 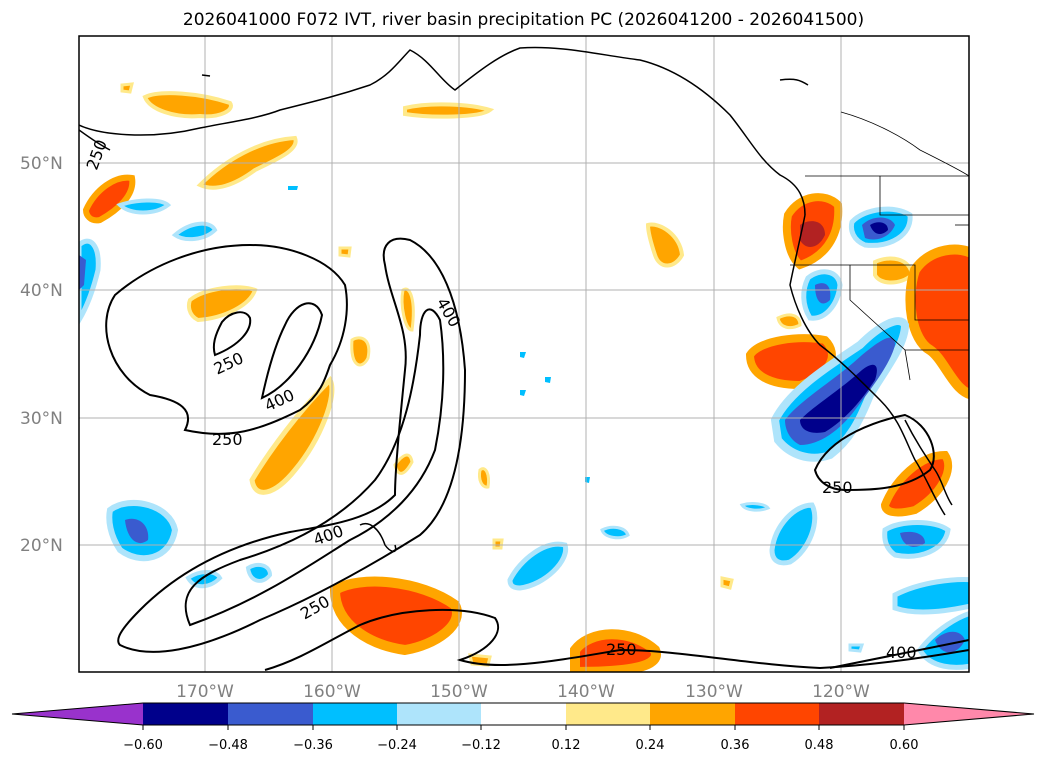 What do you see at coordinates (41, 419) in the screenshot?
I see `lat-label-30n: 30°N` at bounding box center [41, 419].